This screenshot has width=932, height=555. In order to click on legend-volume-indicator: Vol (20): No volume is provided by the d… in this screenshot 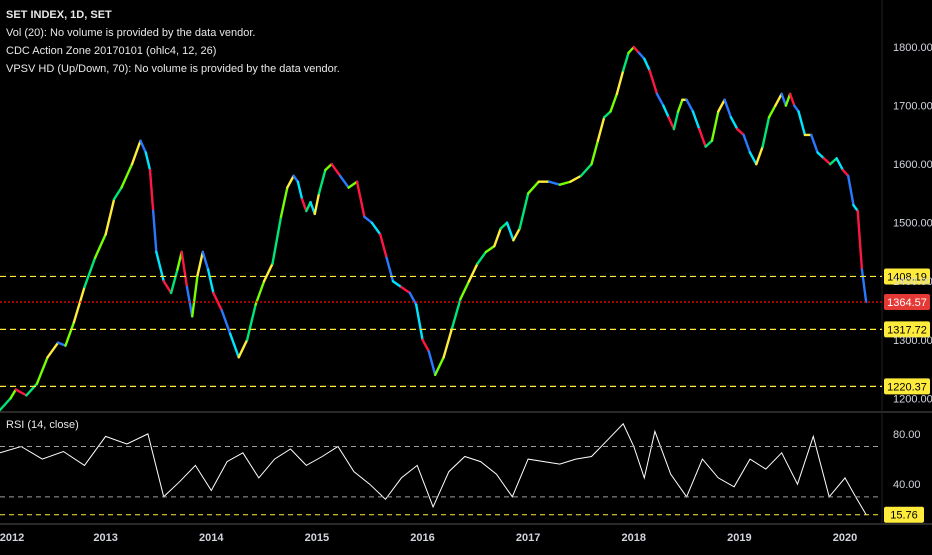, I will do `click(131, 33)`.